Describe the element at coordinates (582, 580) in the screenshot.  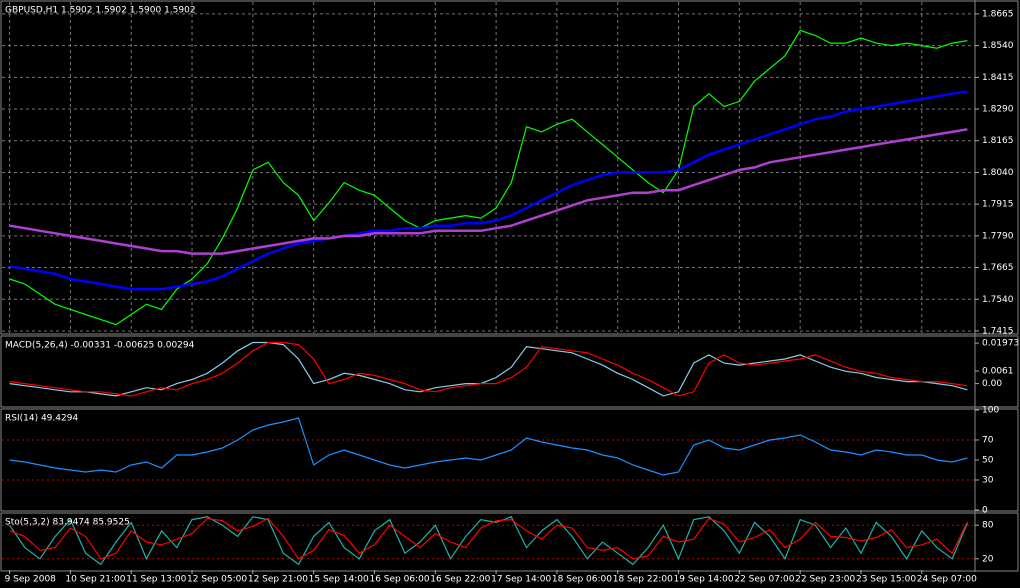
I see `x-tick-label: 18 Sep 06:00` at that location.